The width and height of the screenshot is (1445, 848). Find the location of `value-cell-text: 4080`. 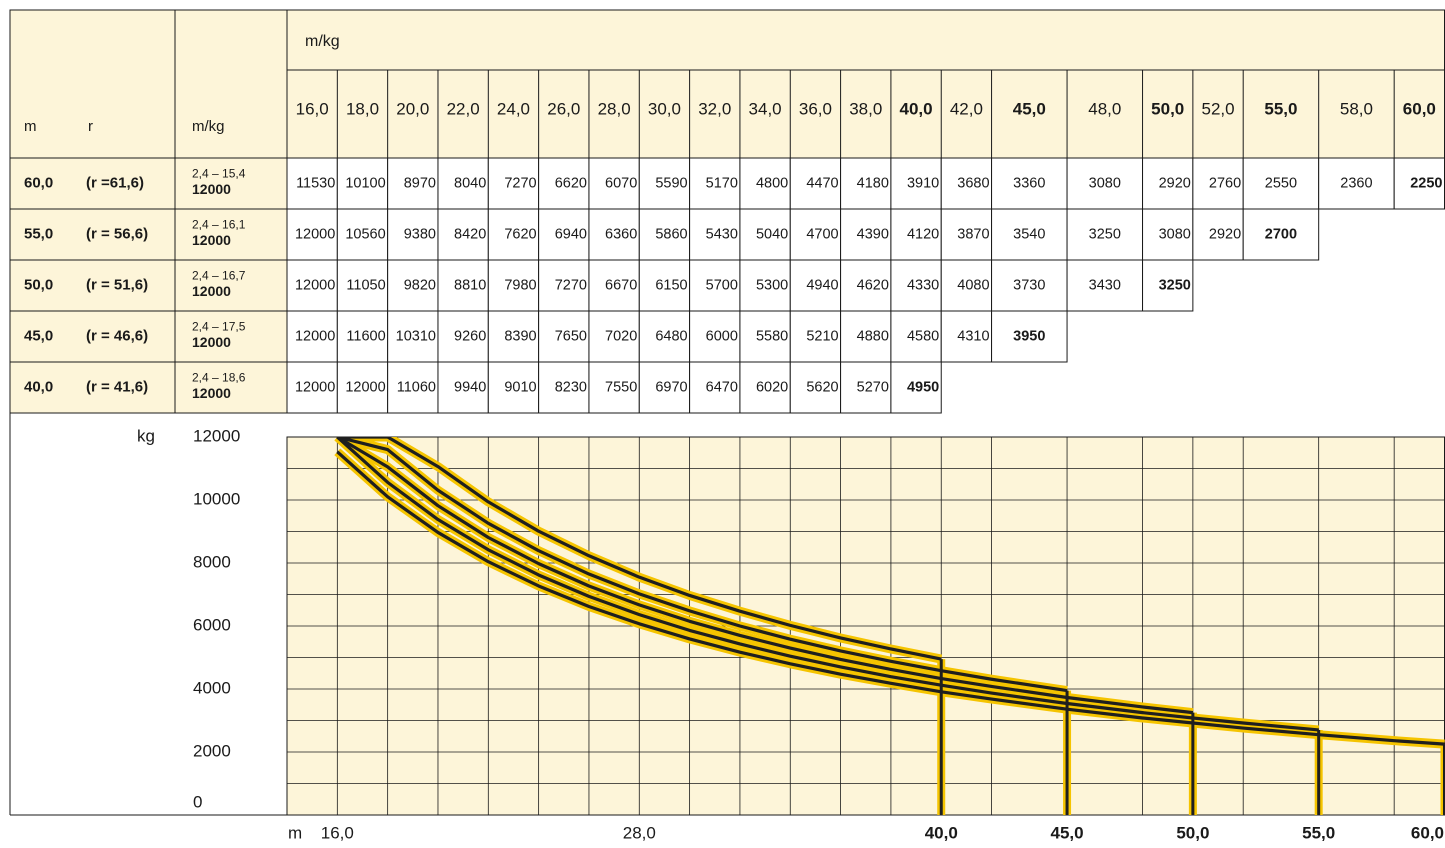

value-cell-text: 4080 is located at coordinates (973, 285).